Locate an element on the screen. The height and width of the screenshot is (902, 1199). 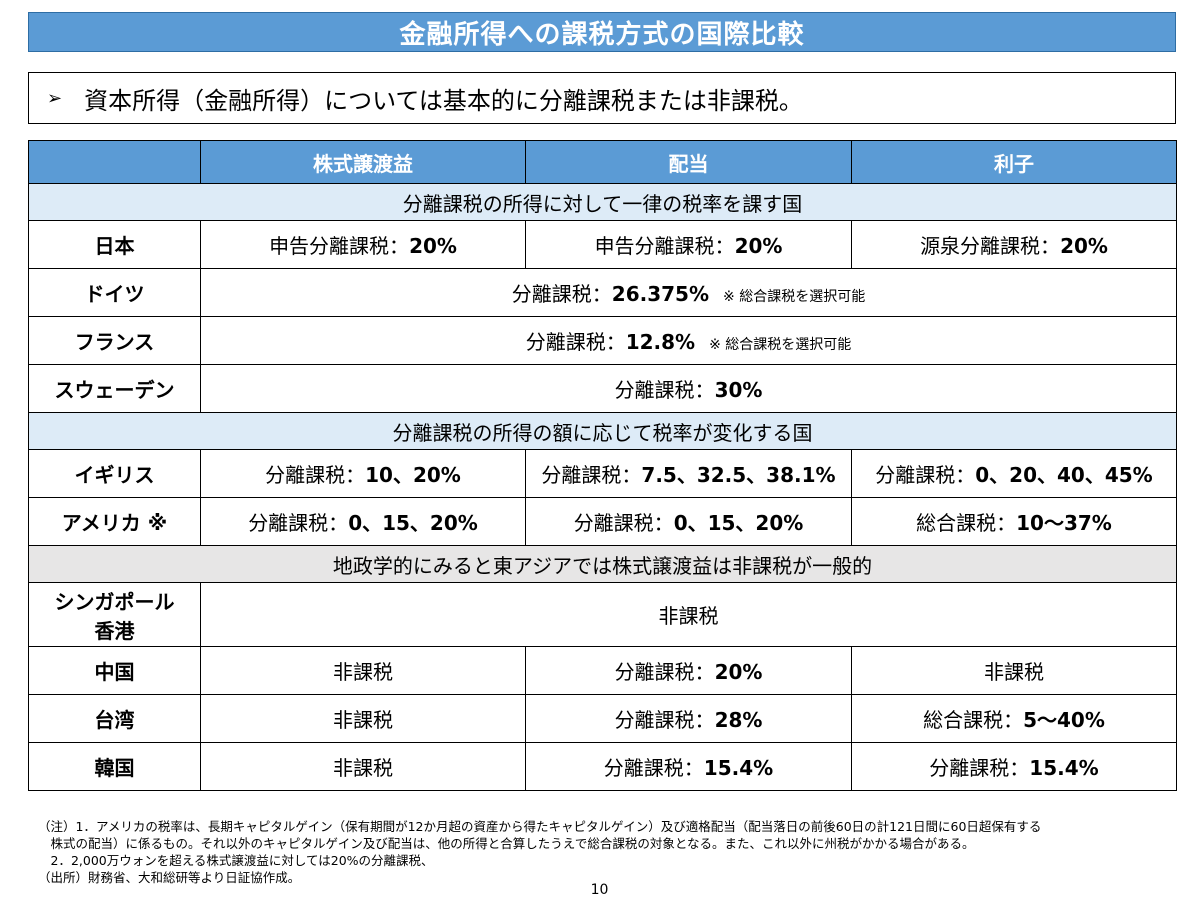
cell-rate: 30% is located at coordinates (738, 390).